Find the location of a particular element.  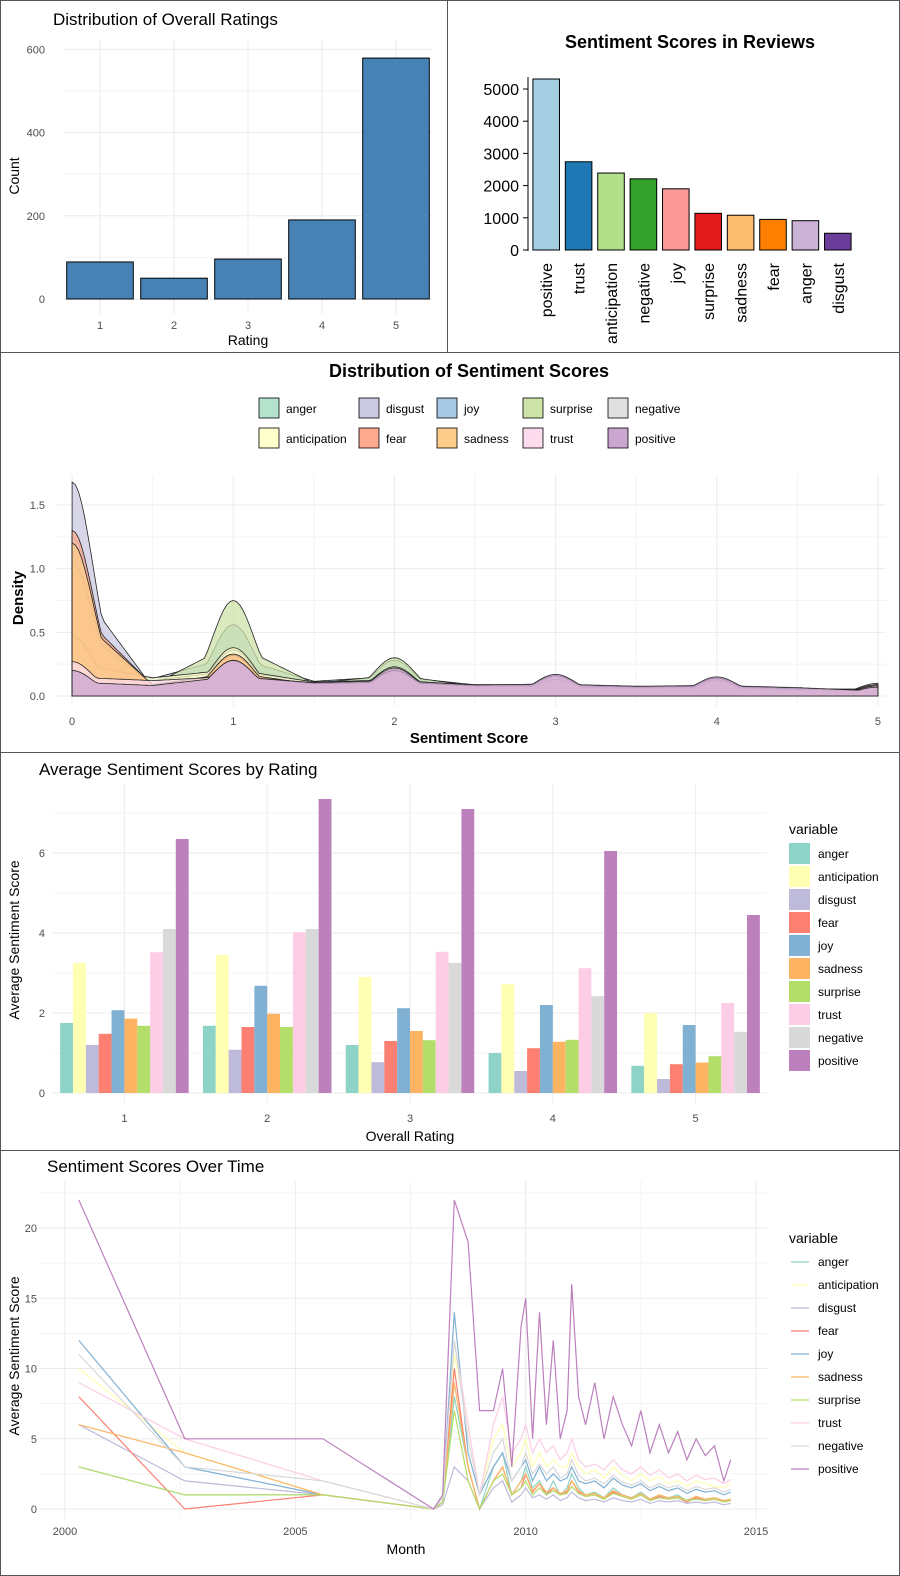

legend-key-joy is located at coordinates (447, 408).